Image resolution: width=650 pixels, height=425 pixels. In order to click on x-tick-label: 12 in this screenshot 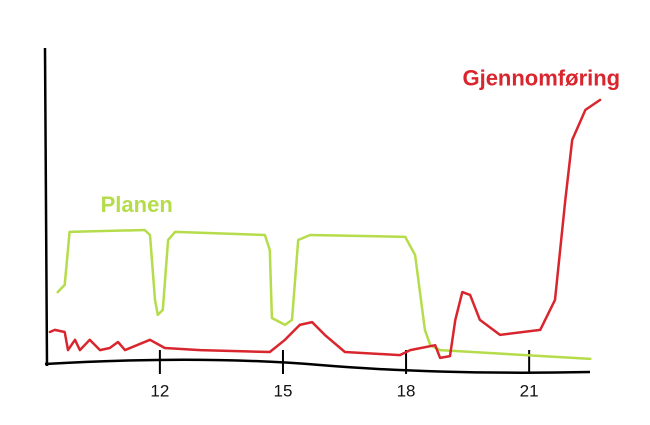, I will do `click(159, 390)`.